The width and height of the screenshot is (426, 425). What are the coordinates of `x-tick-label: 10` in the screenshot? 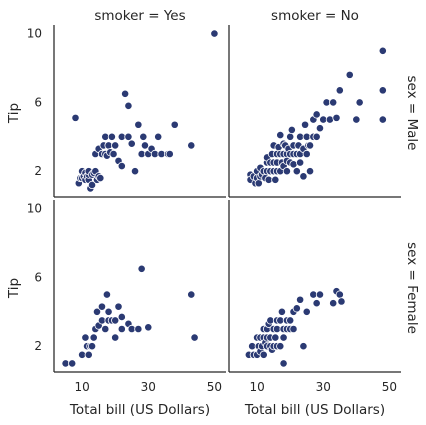 It's located at (81, 387).